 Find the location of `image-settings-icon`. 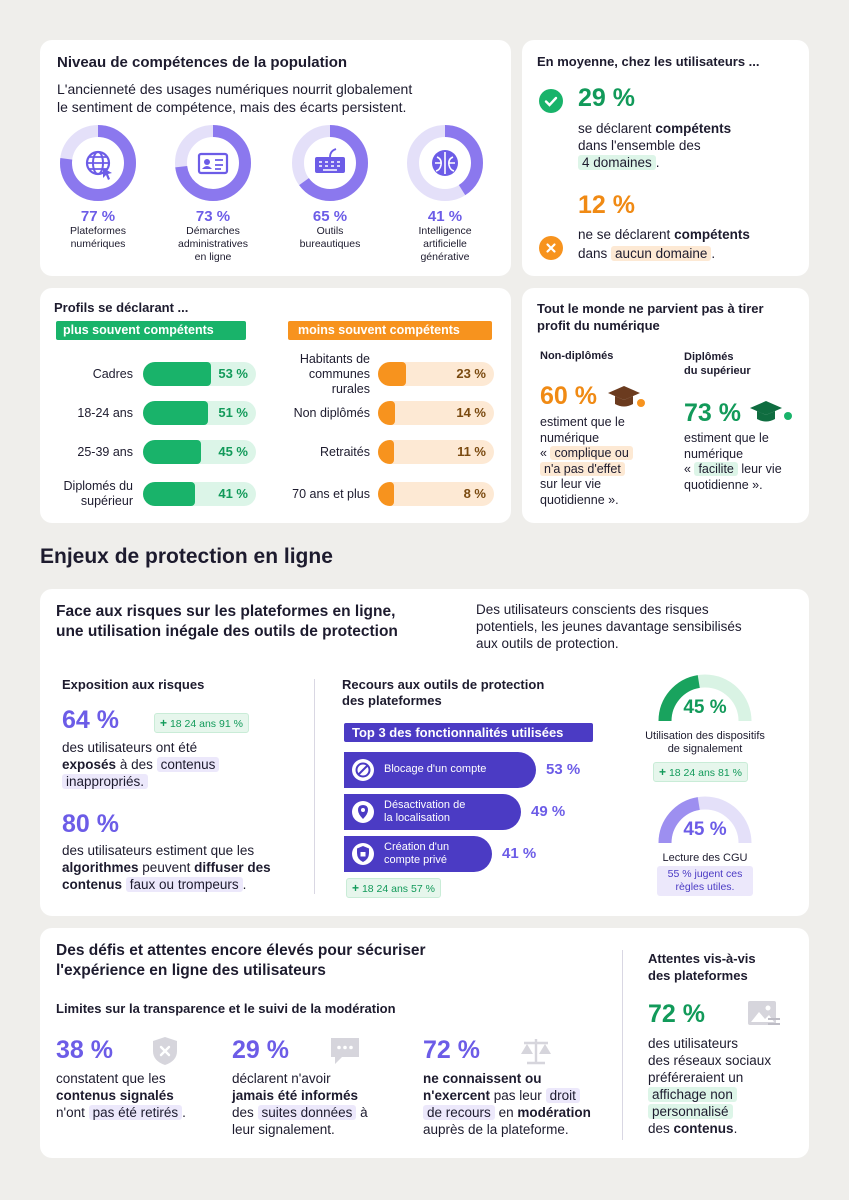

image-settings-icon is located at coordinates (764, 1016).